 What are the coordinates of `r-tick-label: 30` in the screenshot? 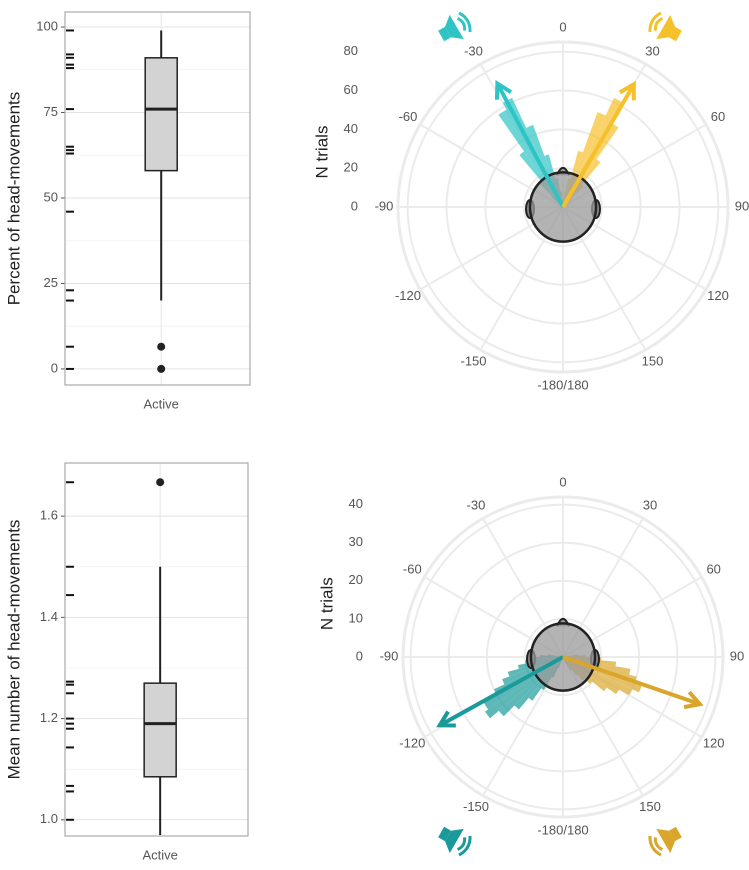 It's located at (356, 541).